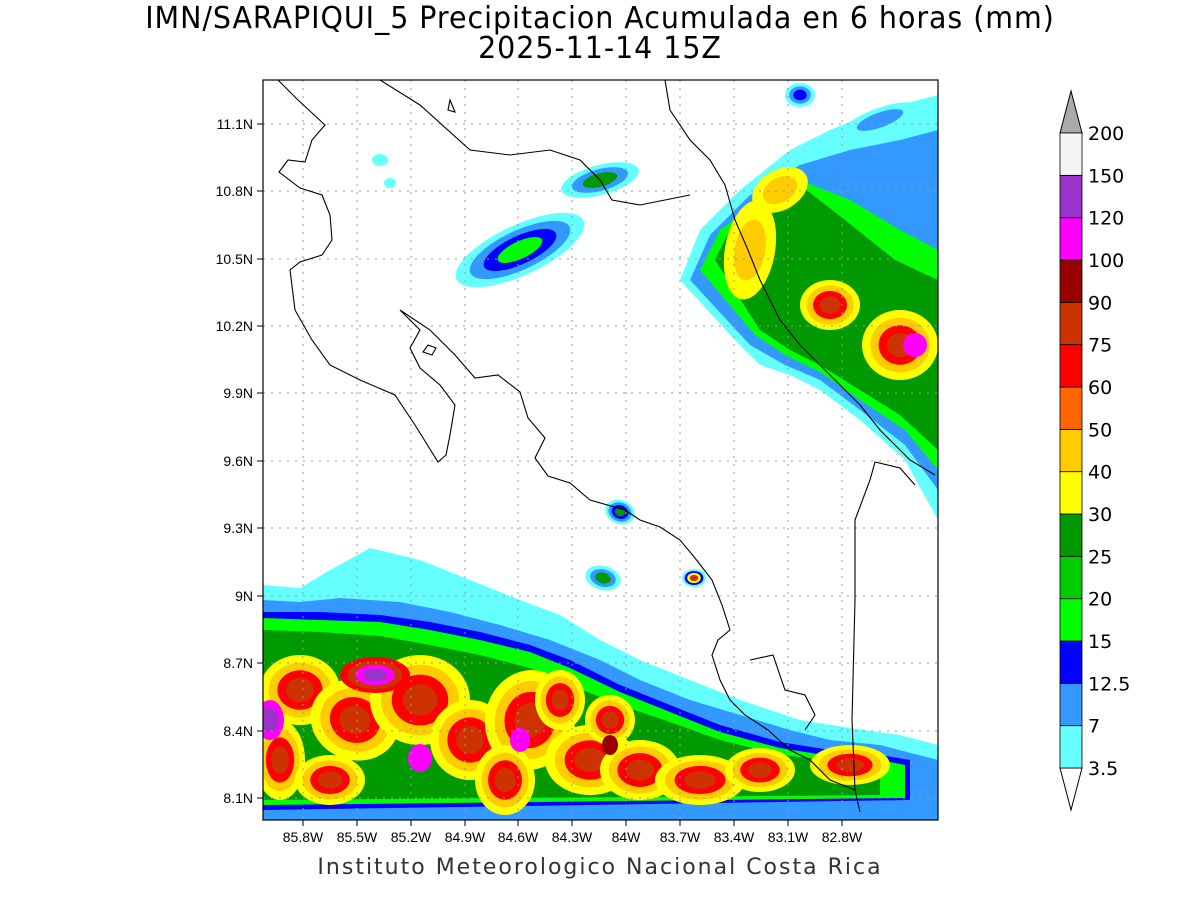  I want to click on colorbar-label: 15, so click(1100, 642).